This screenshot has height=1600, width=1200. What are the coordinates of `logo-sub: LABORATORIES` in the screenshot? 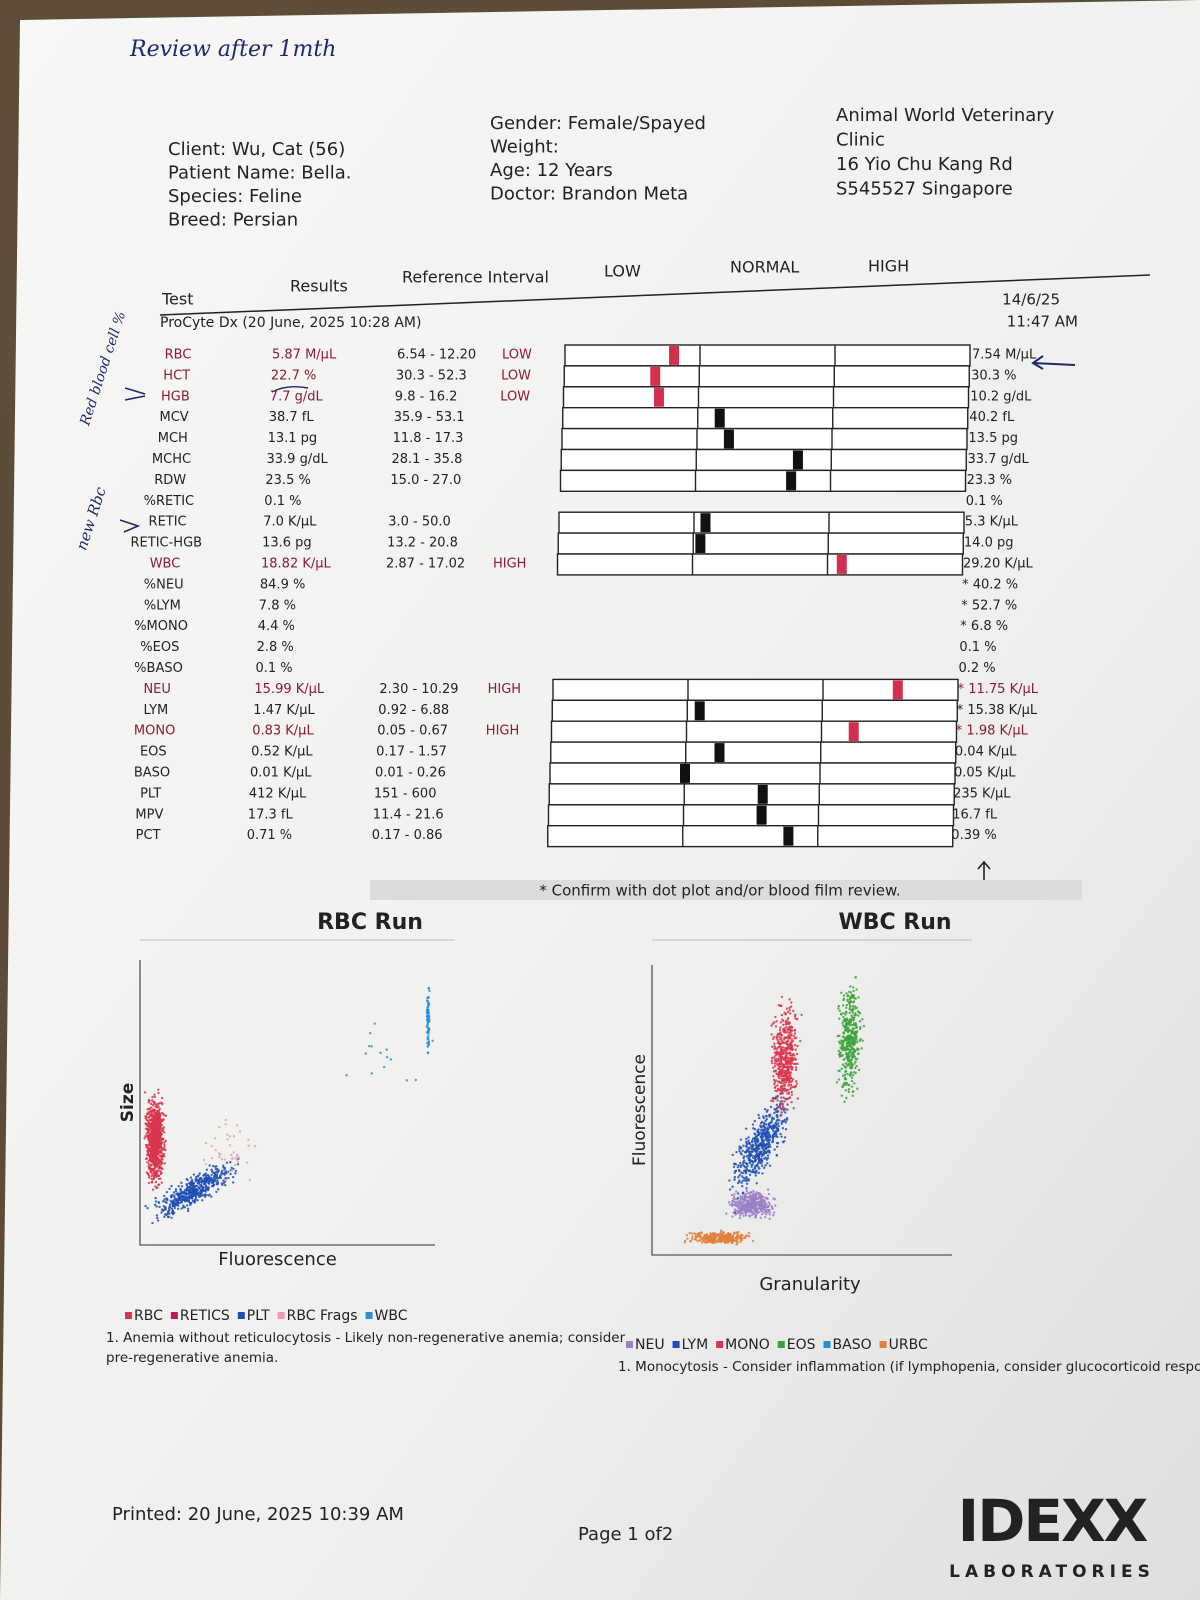 It's located at (1052, 1572).